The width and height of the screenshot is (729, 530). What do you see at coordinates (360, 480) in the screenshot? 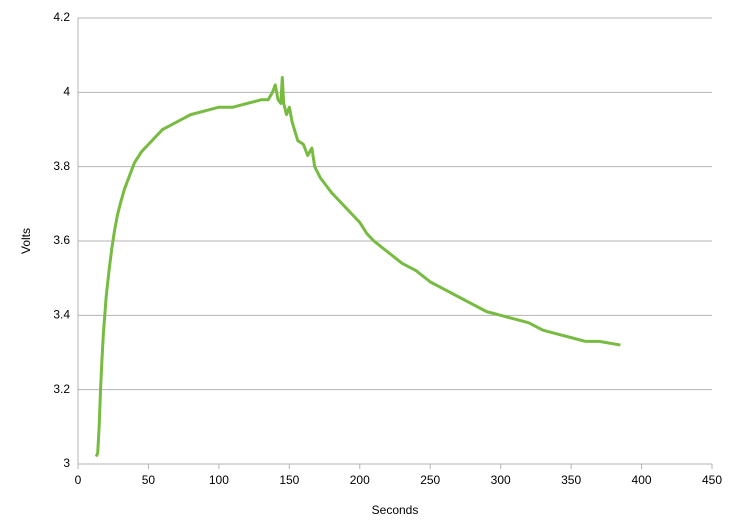
I see `x-tick-label: 200` at bounding box center [360, 480].